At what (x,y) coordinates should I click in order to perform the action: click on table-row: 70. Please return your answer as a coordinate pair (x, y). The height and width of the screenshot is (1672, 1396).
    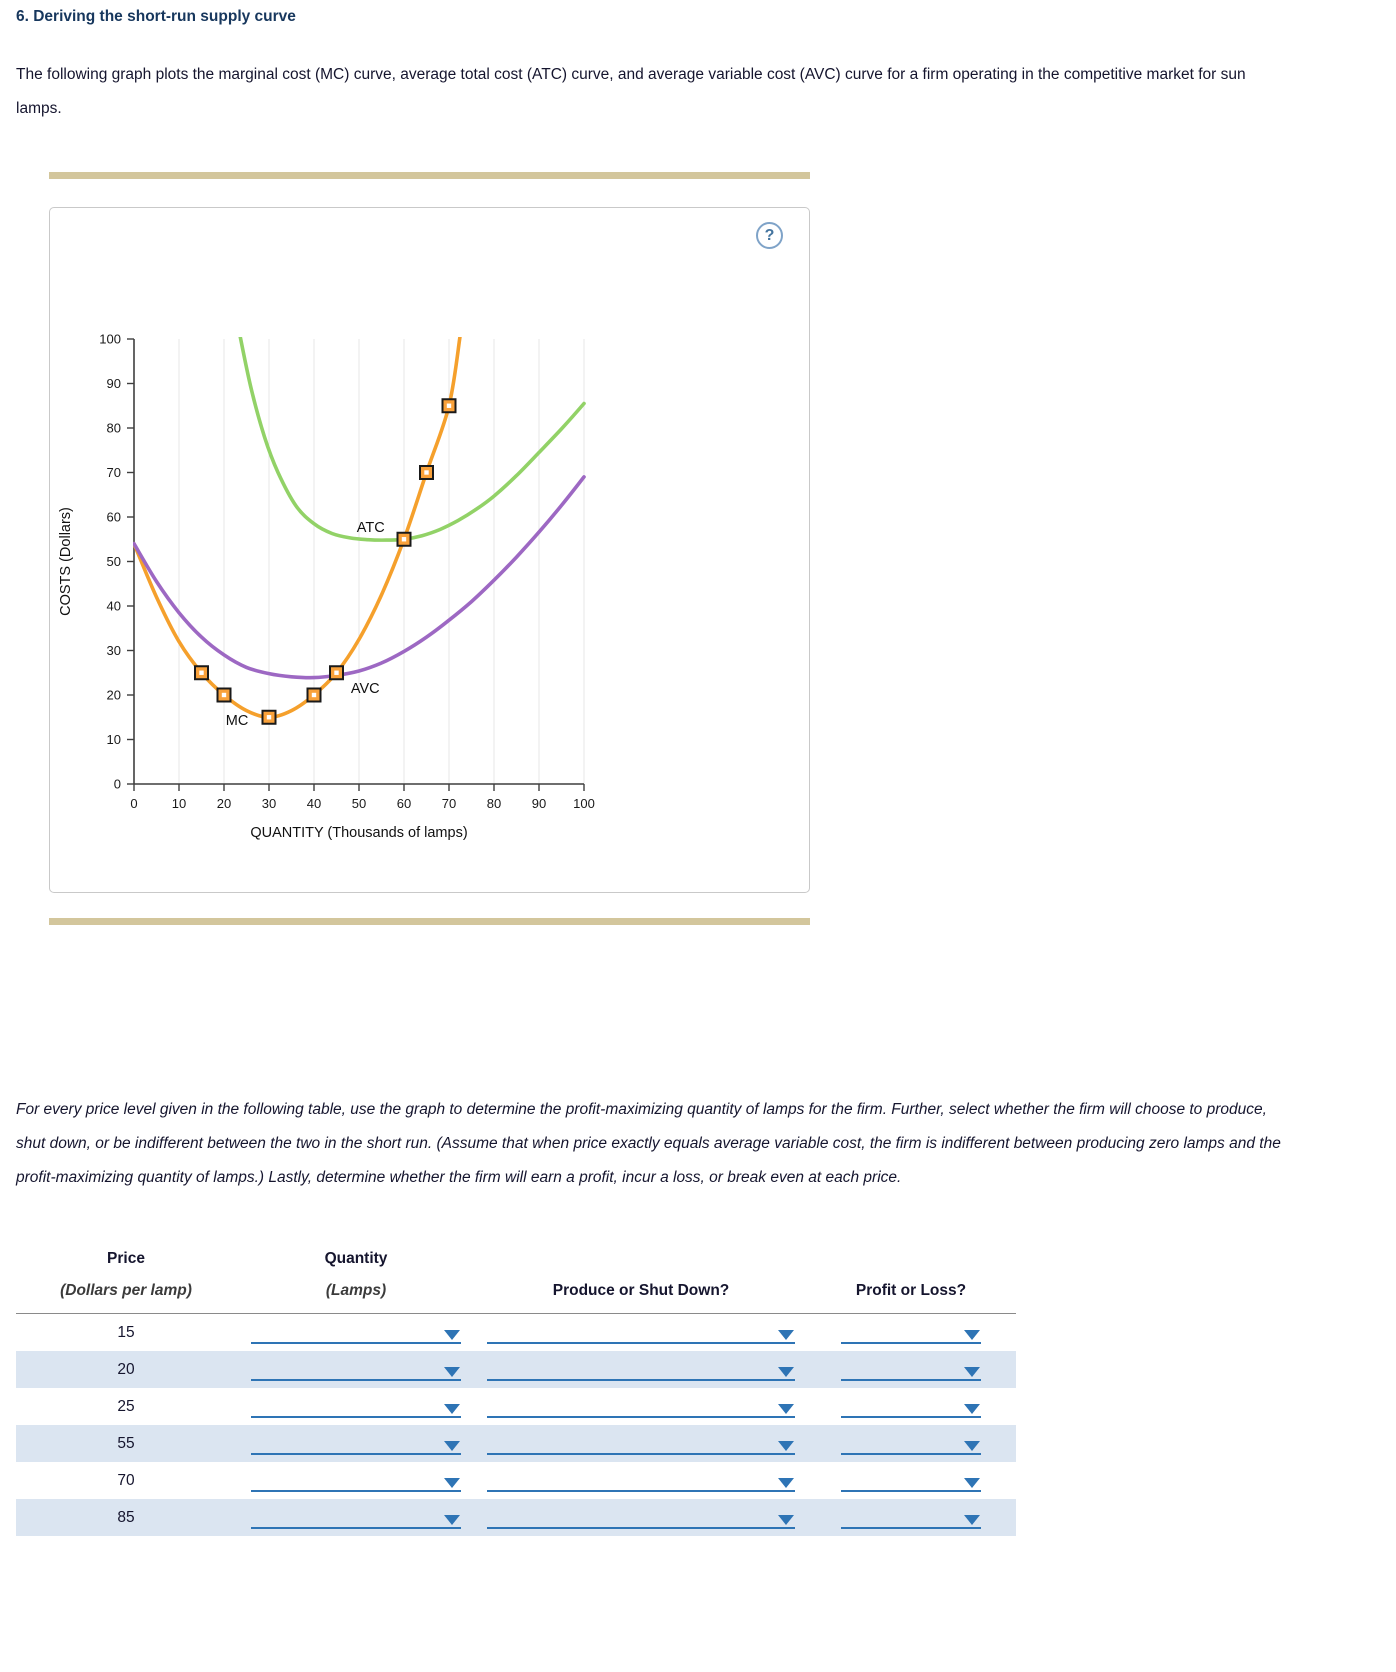
    Looking at the image, I should click on (516, 1480).